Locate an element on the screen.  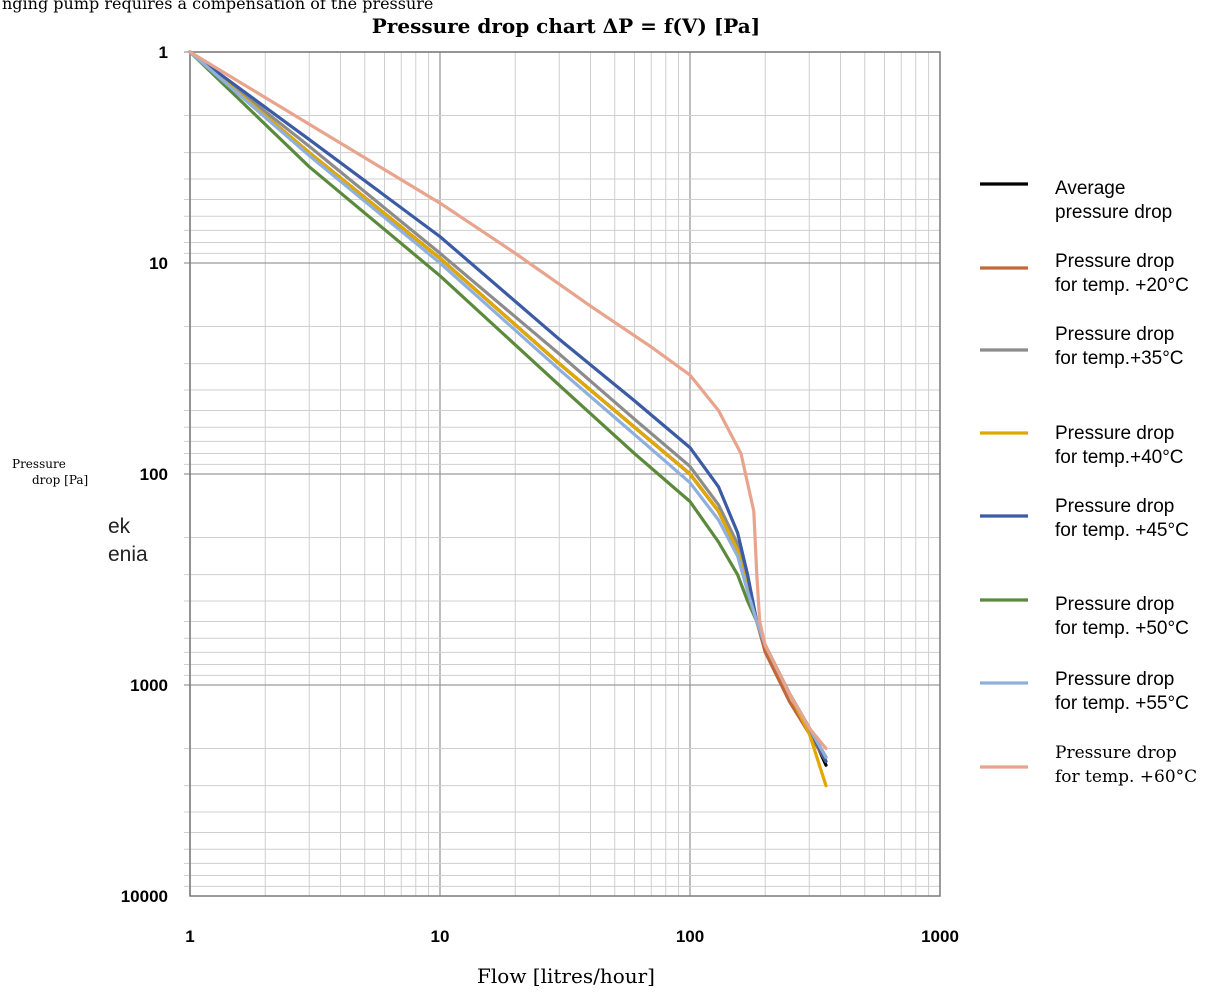
legend-label-2: for temp. +20°C is located at coordinates (1122, 285).